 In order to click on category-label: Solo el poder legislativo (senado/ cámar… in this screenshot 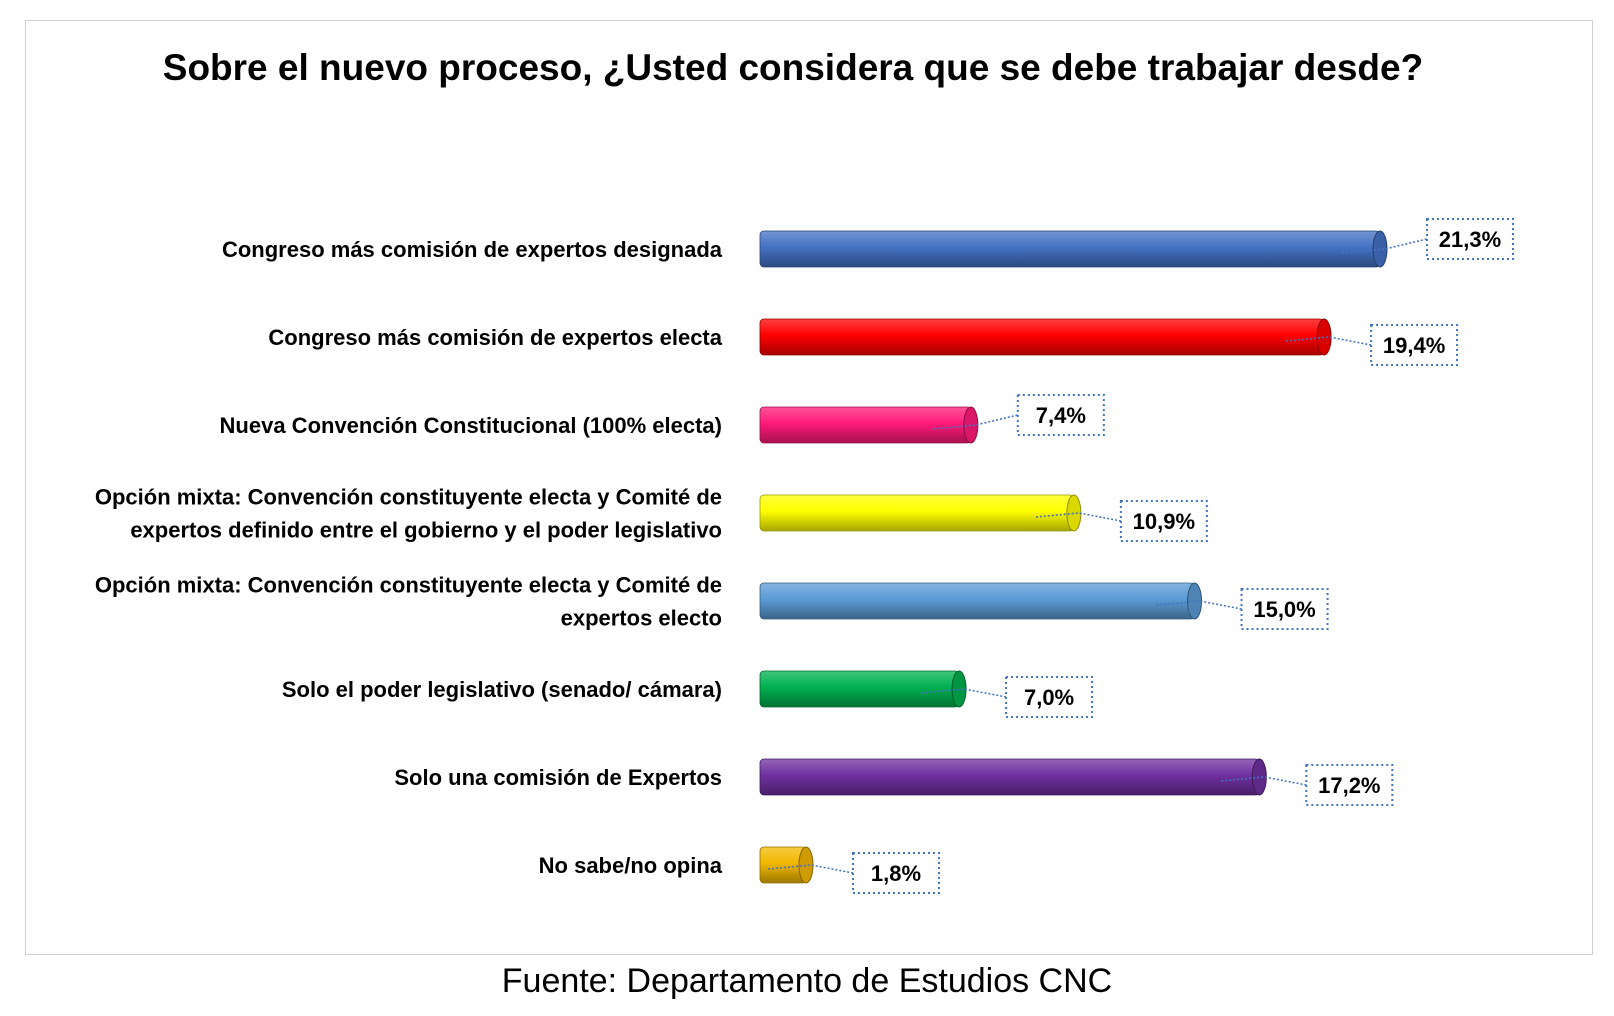, I will do `click(502, 689)`.